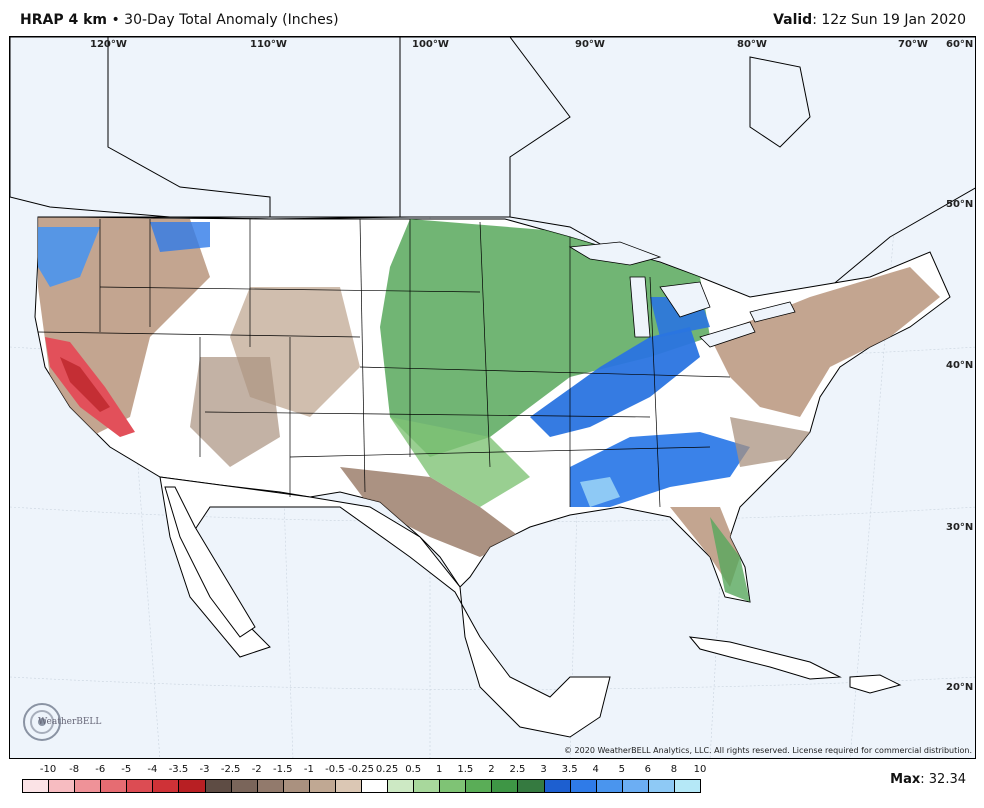 This screenshot has height=808, width=984. What do you see at coordinates (268, 44) in the screenshot?
I see `lon-label-110w: 110°W` at bounding box center [268, 44].